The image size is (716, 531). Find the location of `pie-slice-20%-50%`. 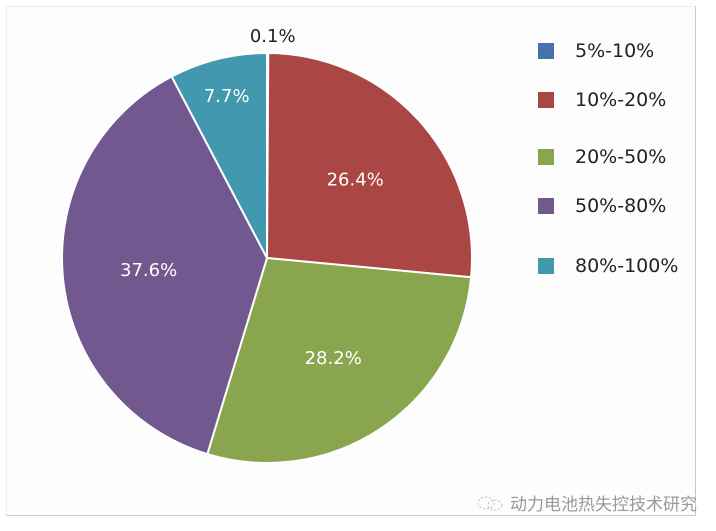

pie-slice-20%-50% is located at coordinates (339, 360).